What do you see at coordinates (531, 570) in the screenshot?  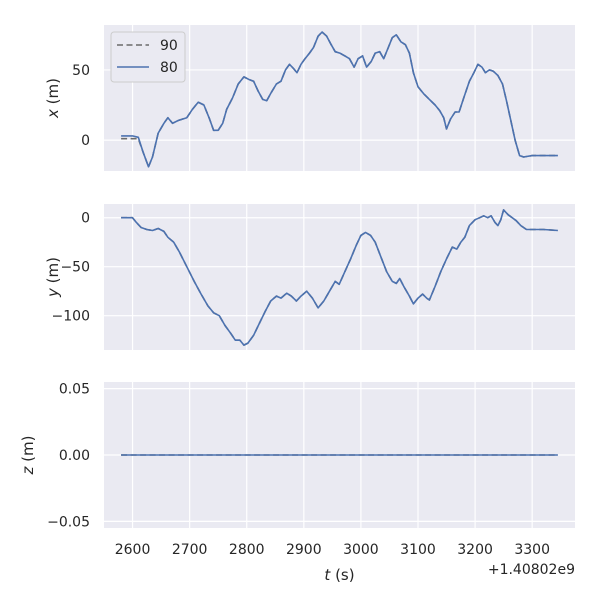 I see `x-offset-label: +1.40802e9` at bounding box center [531, 570].